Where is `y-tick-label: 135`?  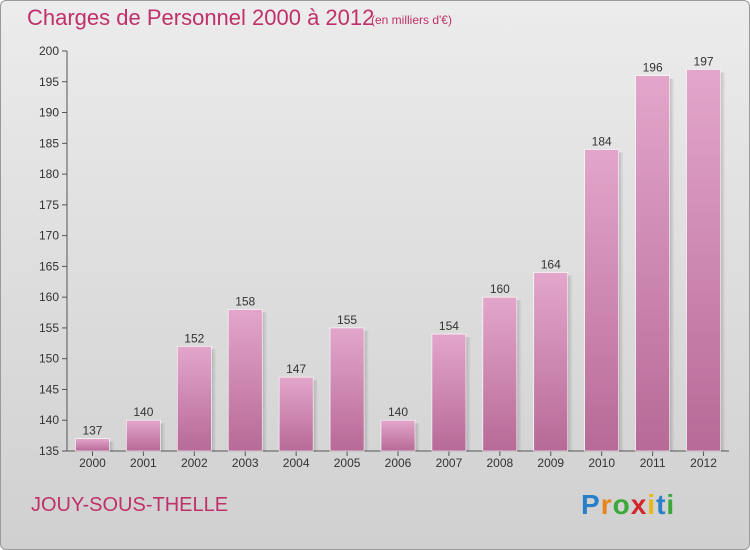 y-tick-label: 135 is located at coordinates (49, 451).